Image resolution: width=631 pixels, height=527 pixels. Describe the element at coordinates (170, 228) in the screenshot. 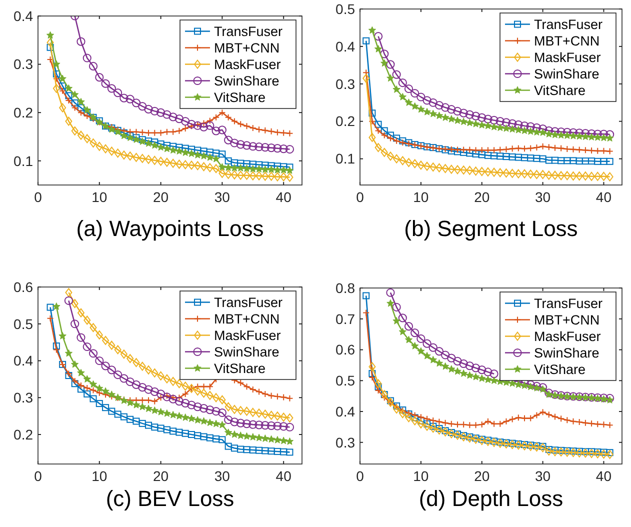

I see `text: (a) Waypoints Loss` at that location.